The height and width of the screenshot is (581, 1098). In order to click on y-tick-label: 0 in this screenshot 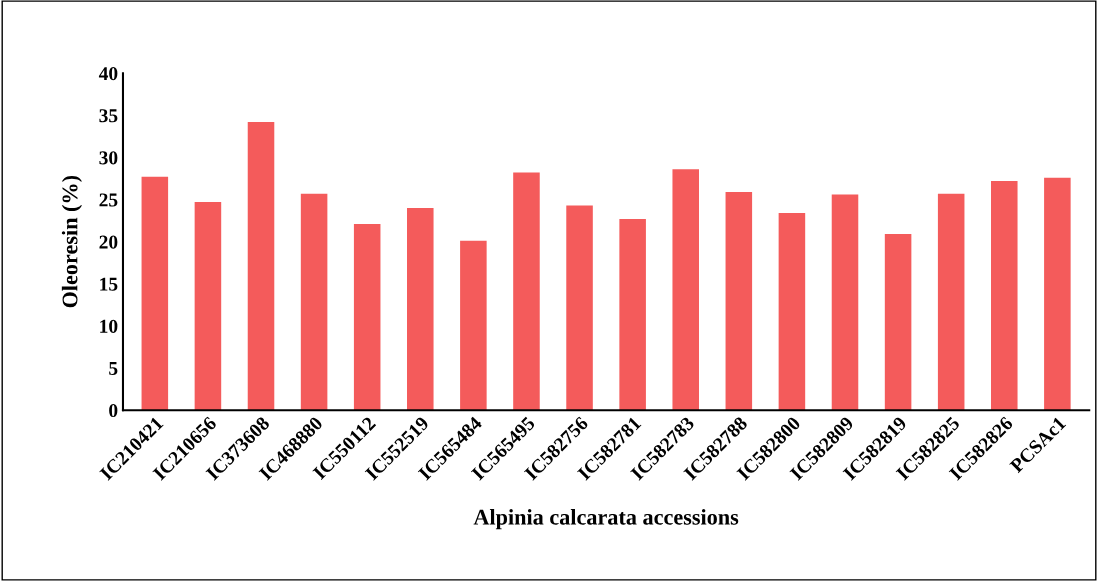, I will do `click(113, 411)`.